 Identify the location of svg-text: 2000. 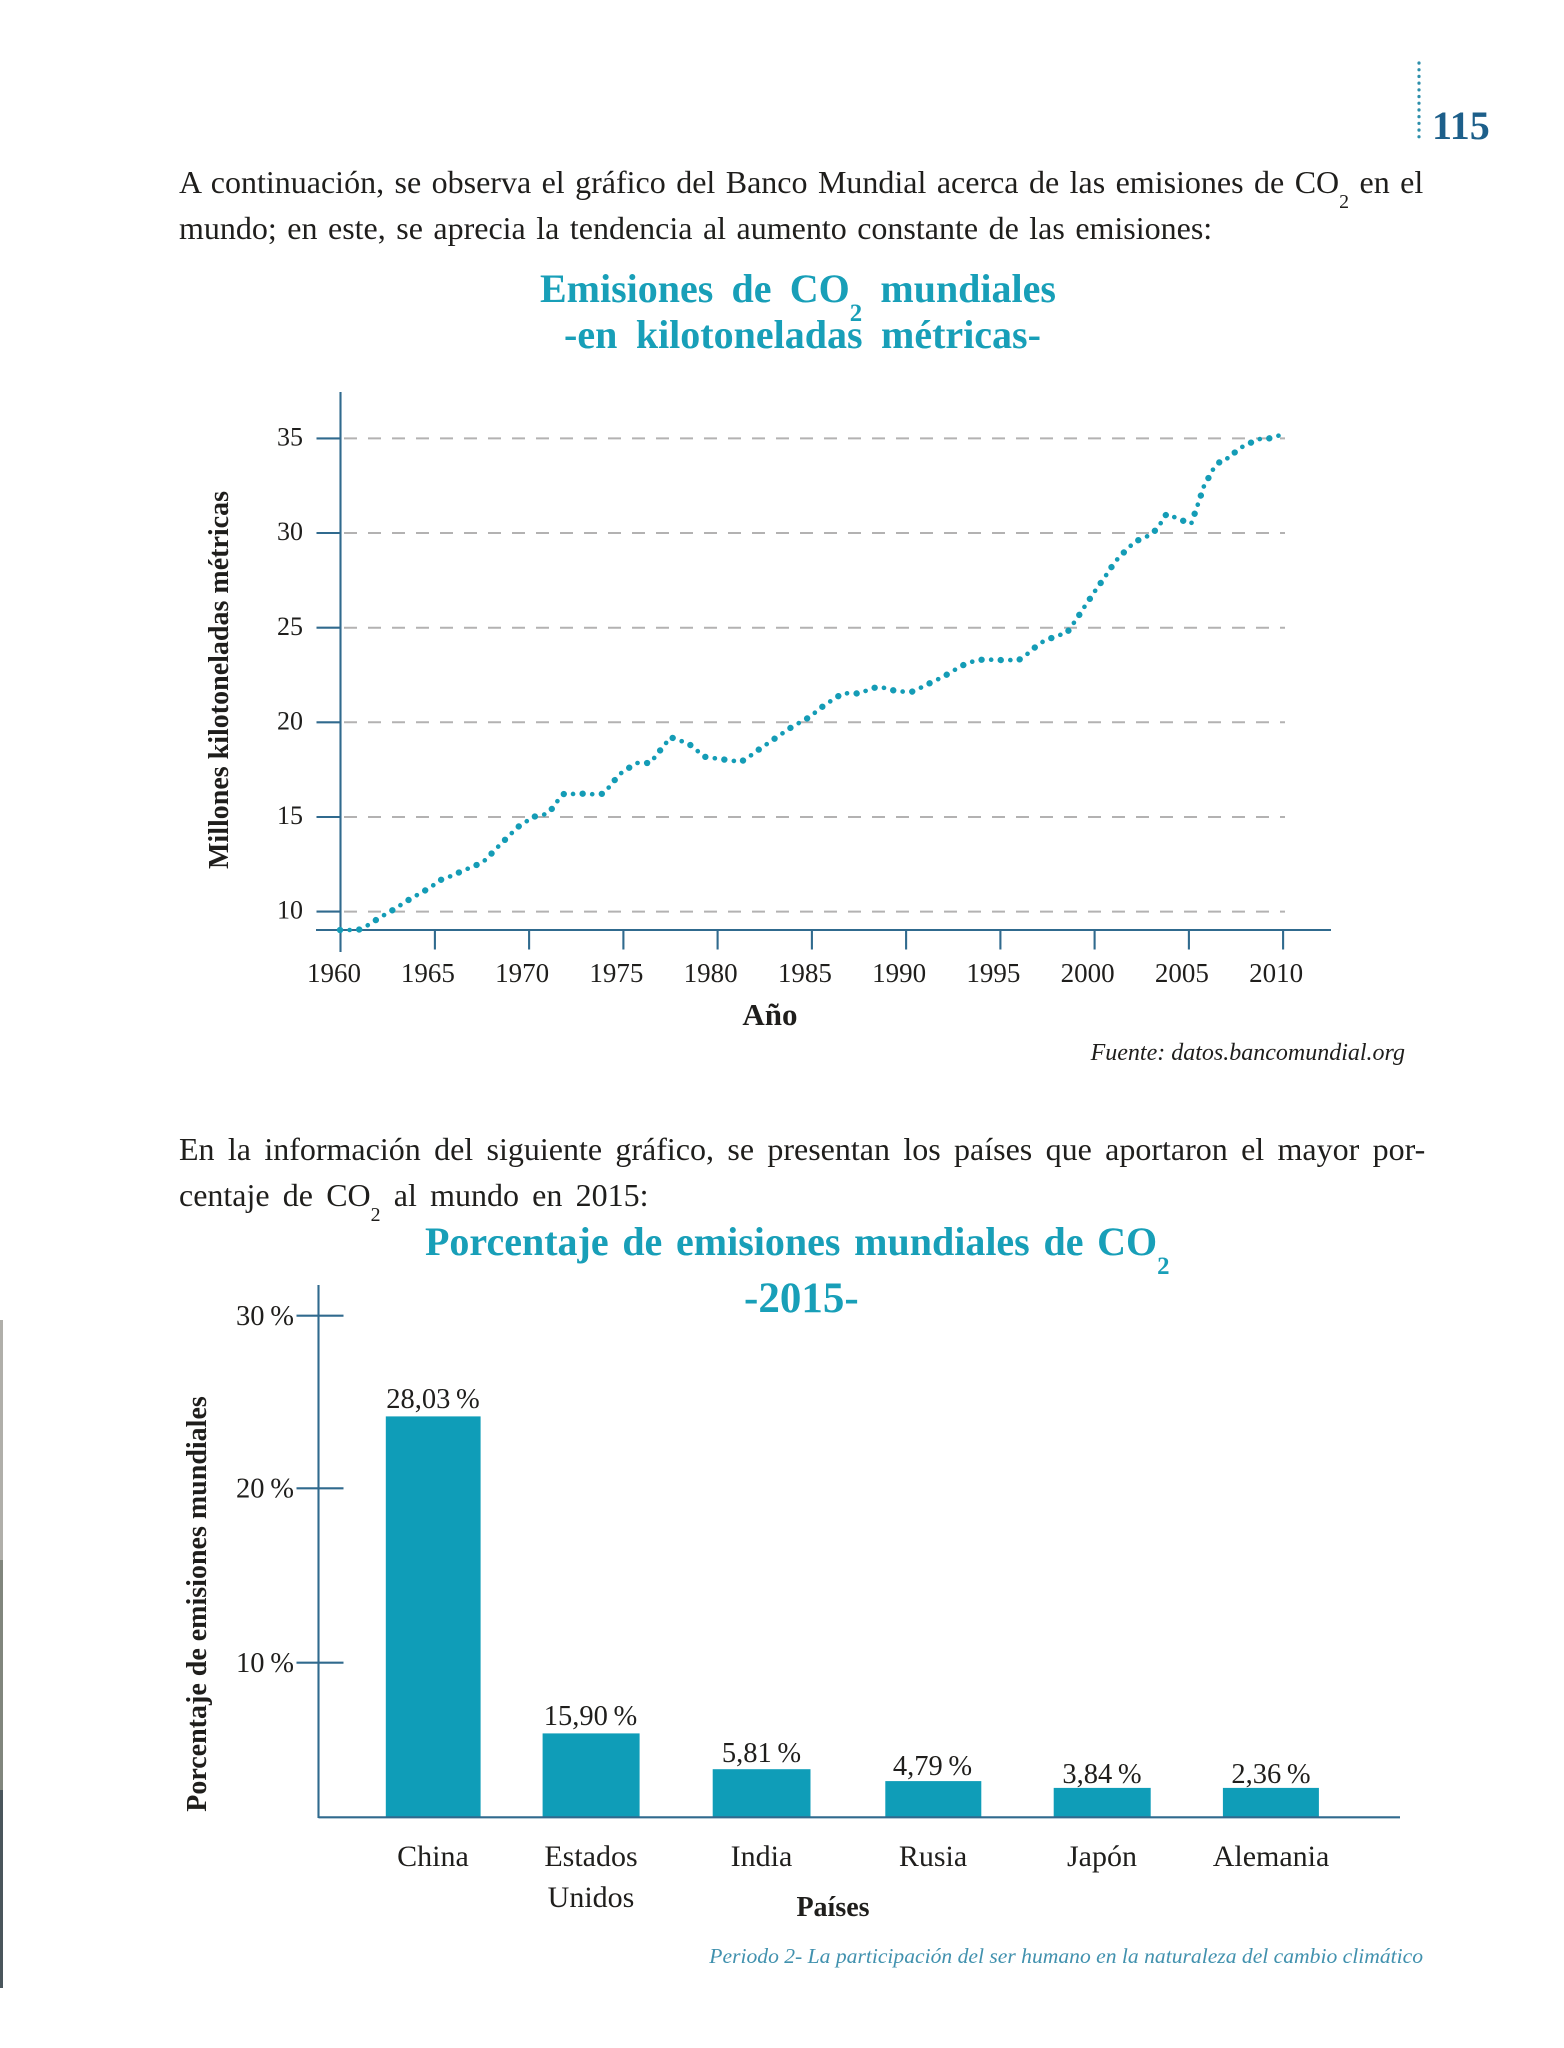
(1088, 973).